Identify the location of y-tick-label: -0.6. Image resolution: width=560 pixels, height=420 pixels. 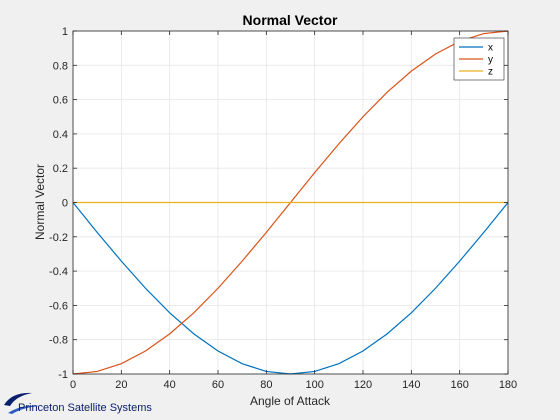
(58, 306).